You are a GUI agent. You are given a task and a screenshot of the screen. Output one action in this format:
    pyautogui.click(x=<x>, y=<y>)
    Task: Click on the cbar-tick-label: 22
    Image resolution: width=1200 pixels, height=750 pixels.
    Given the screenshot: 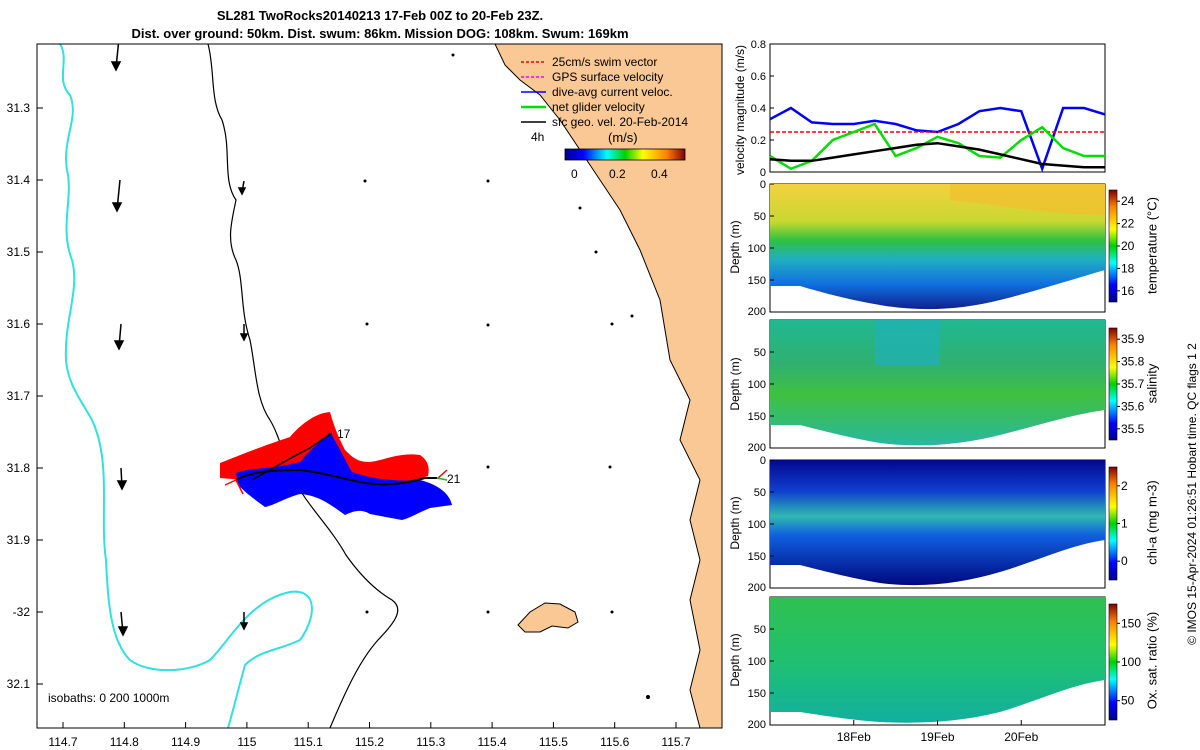 What is the action you would take?
    pyautogui.click(x=1128, y=224)
    